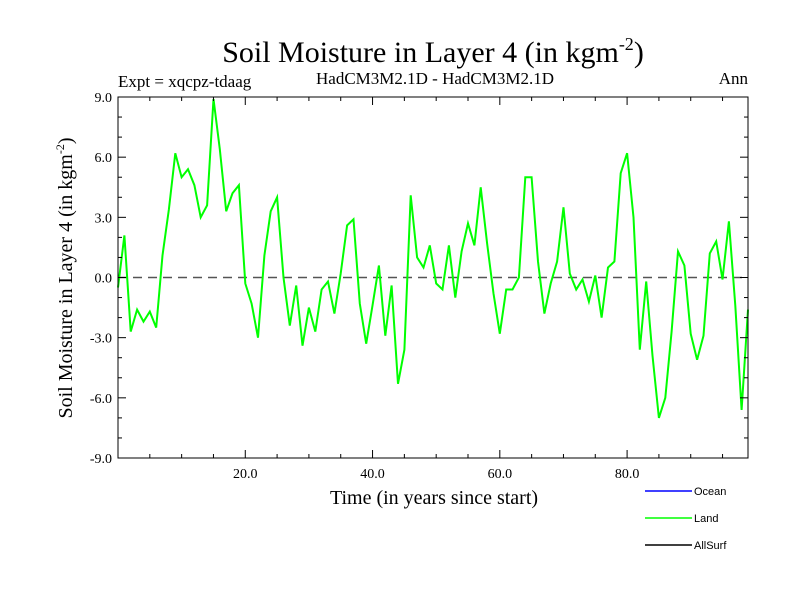 The width and height of the screenshot is (800, 600). What do you see at coordinates (60, 149) in the screenshot?
I see `y-axis-label-superscript: -2` at bounding box center [60, 149].